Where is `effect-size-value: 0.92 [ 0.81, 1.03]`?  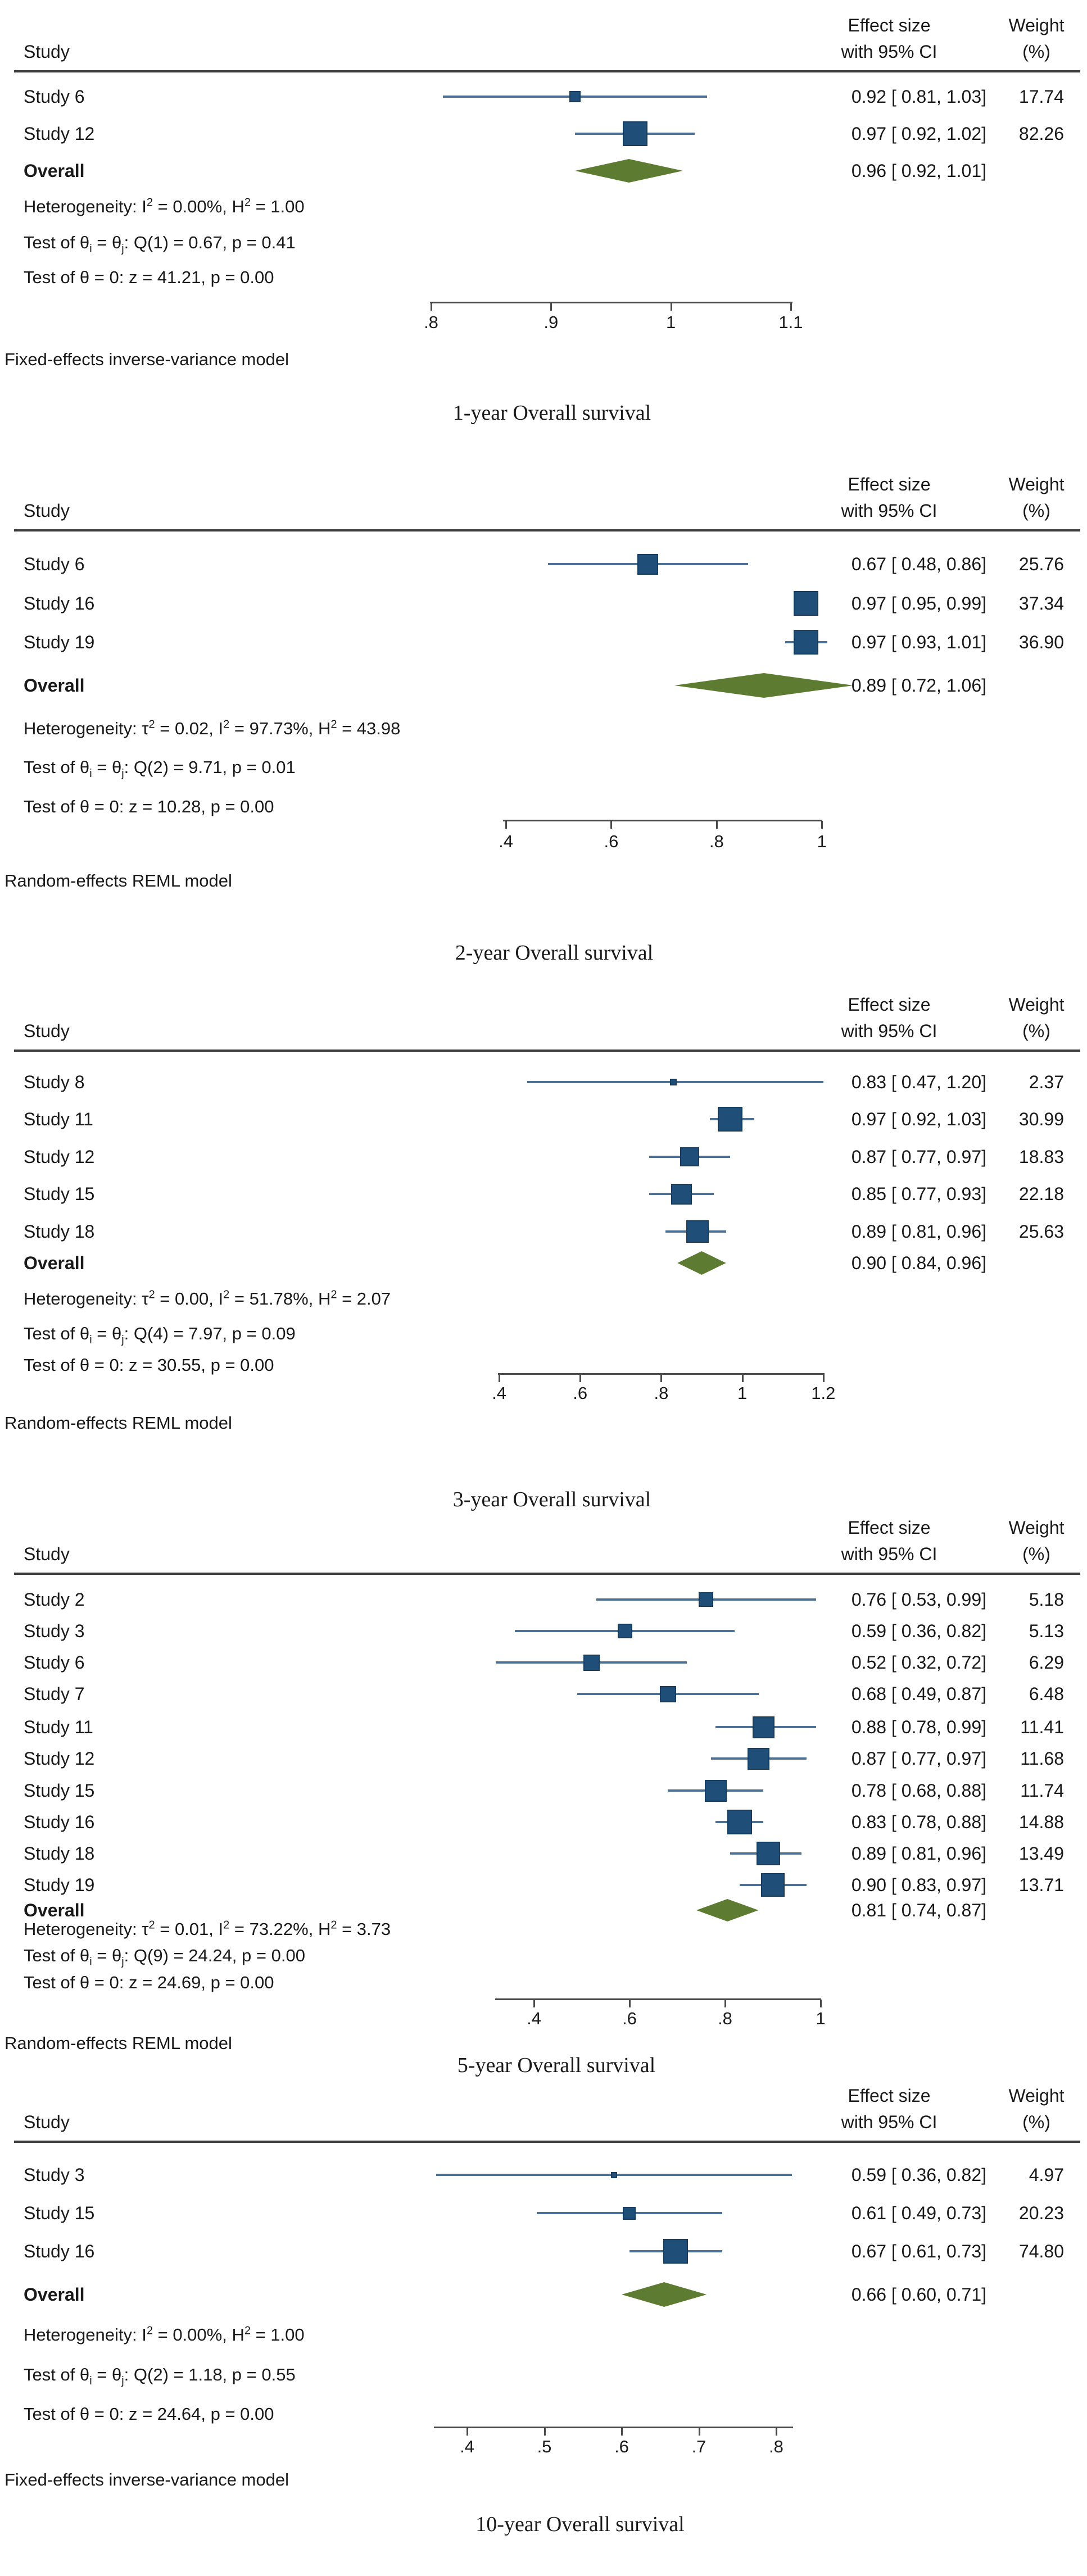
effect-size-value: 0.92 [ 0.81, 1.03] is located at coordinates (918, 97).